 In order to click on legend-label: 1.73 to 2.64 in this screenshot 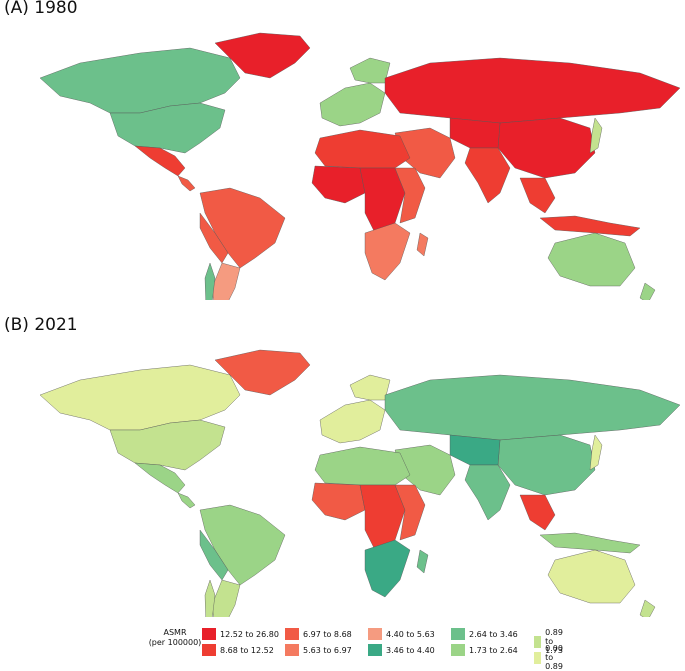, I will do `click(493, 650)`.